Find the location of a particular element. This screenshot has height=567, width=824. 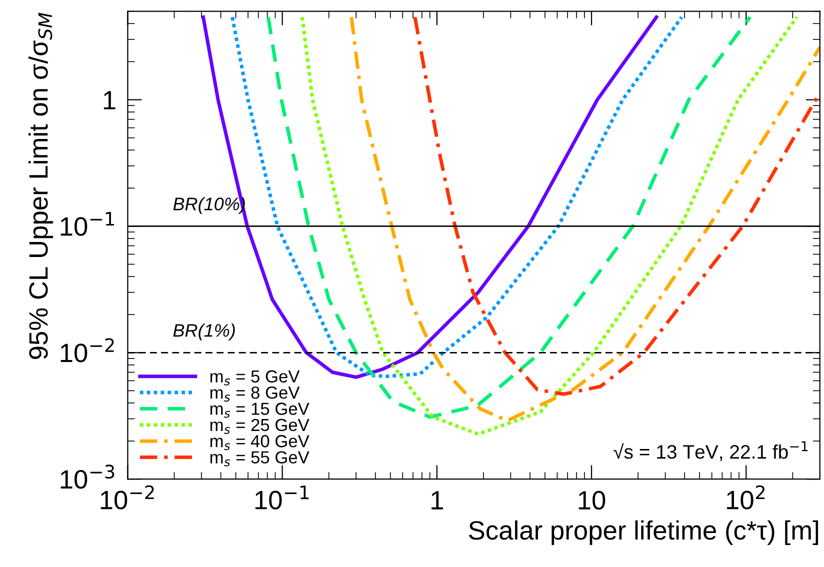

legend-label: m$_{s}$ = 5 GeV is located at coordinates (255, 378).